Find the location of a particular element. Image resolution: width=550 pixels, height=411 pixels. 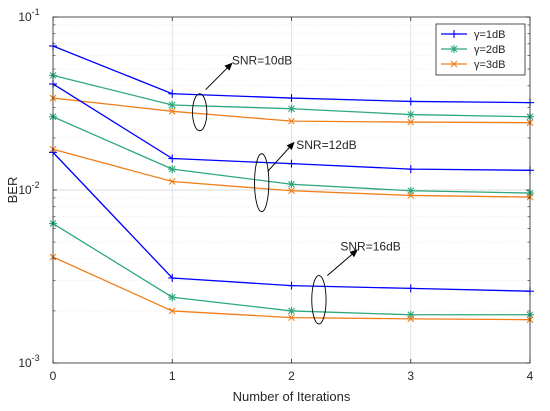

x-tick-label: 0 is located at coordinates (53, 376).